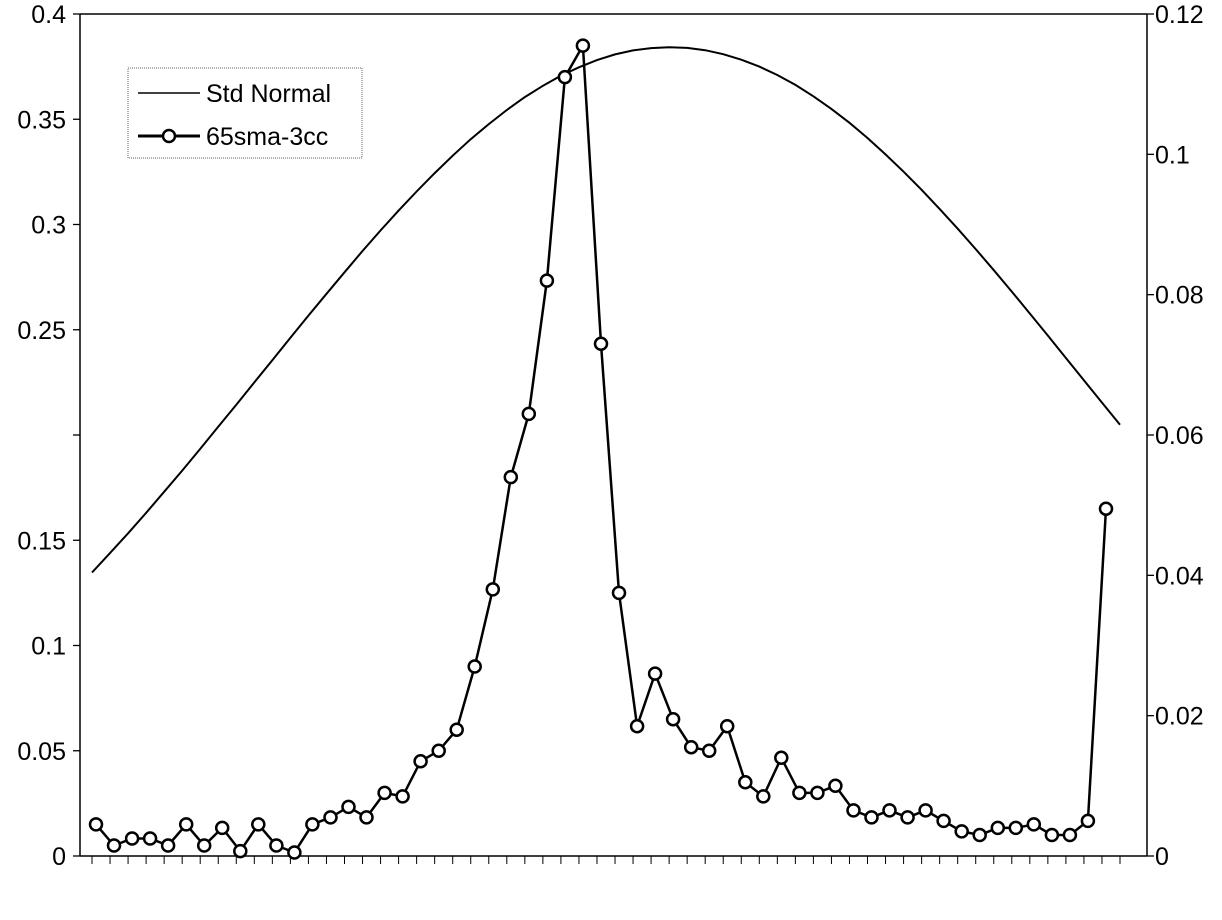 Image resolution: width=1222 pixels, height=920 pixels. I want to click on legend-65sma-3cc-marker-icon, so click(169, 136).